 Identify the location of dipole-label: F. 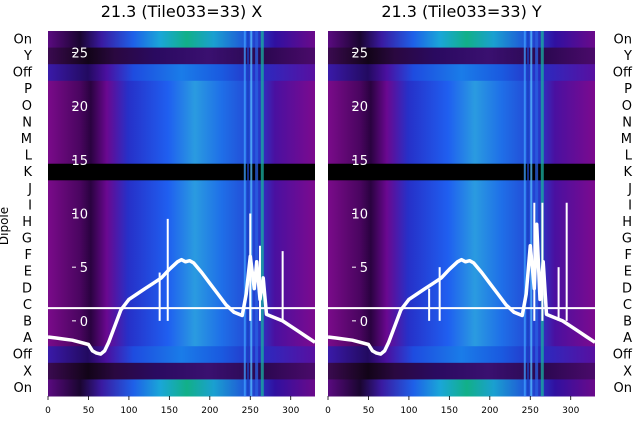
(628, 255).